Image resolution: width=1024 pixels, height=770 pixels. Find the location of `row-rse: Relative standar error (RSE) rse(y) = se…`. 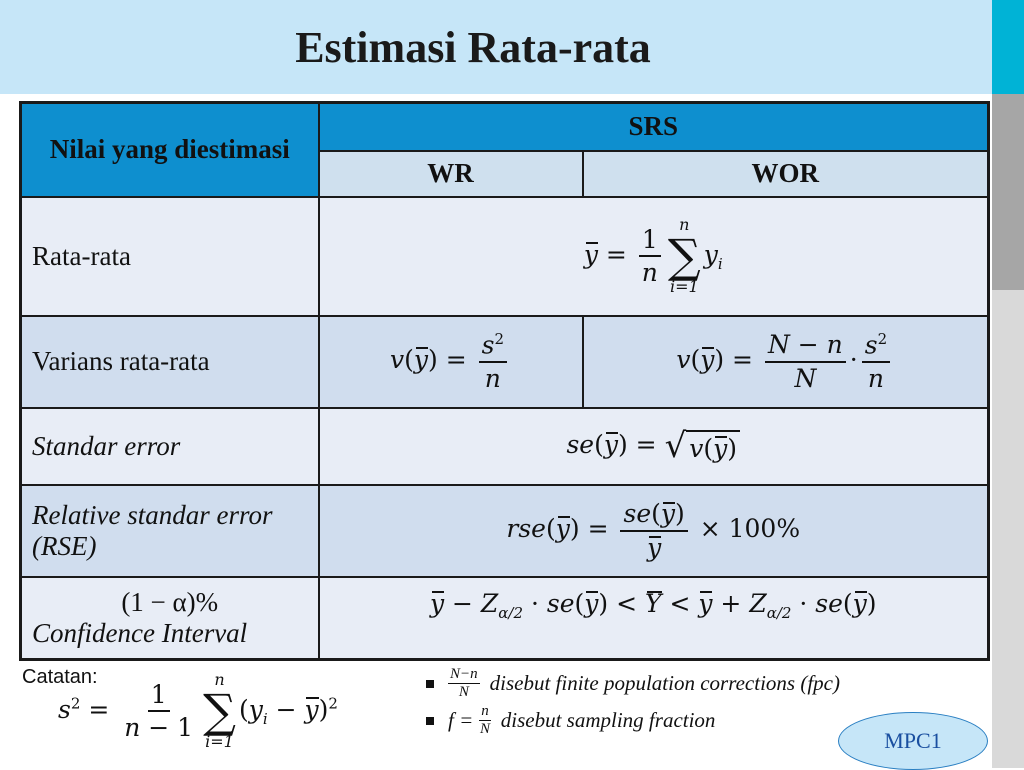

row-rse: Relative standar error (RSE) rse(y) = se… is located at coordinates (504, 530).